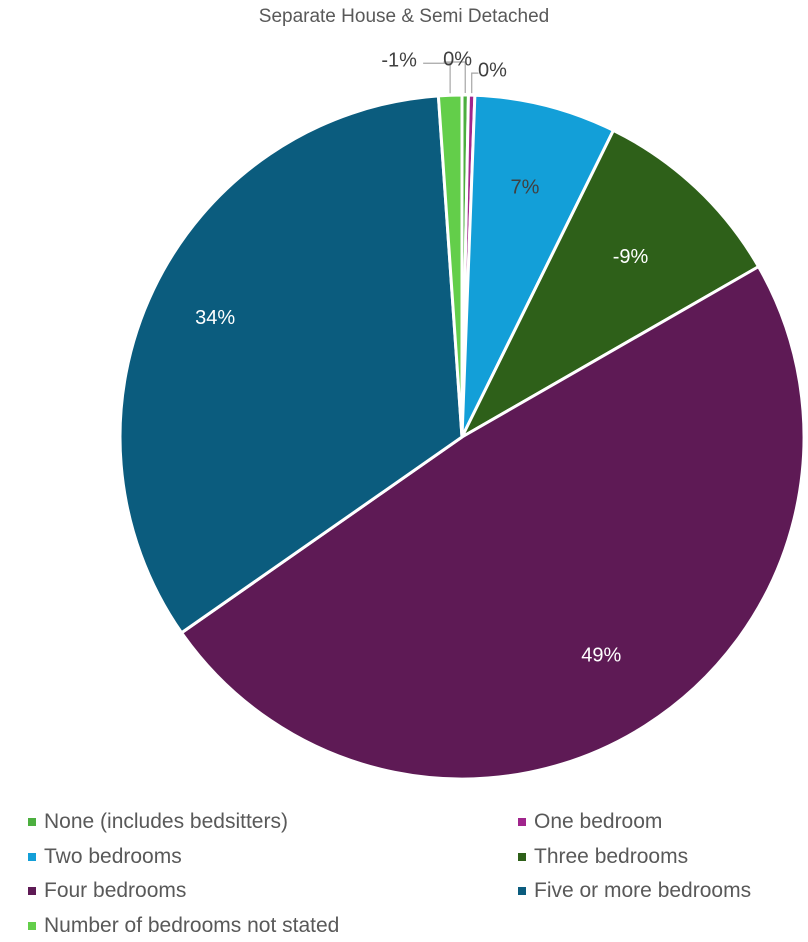 The width and height of the screenshot is (808, 942). What do you see at coordinates (631, 257) in the screenshot?
I see `data-label-three-bedrooms: -9%` at bounding box center [631, 257].